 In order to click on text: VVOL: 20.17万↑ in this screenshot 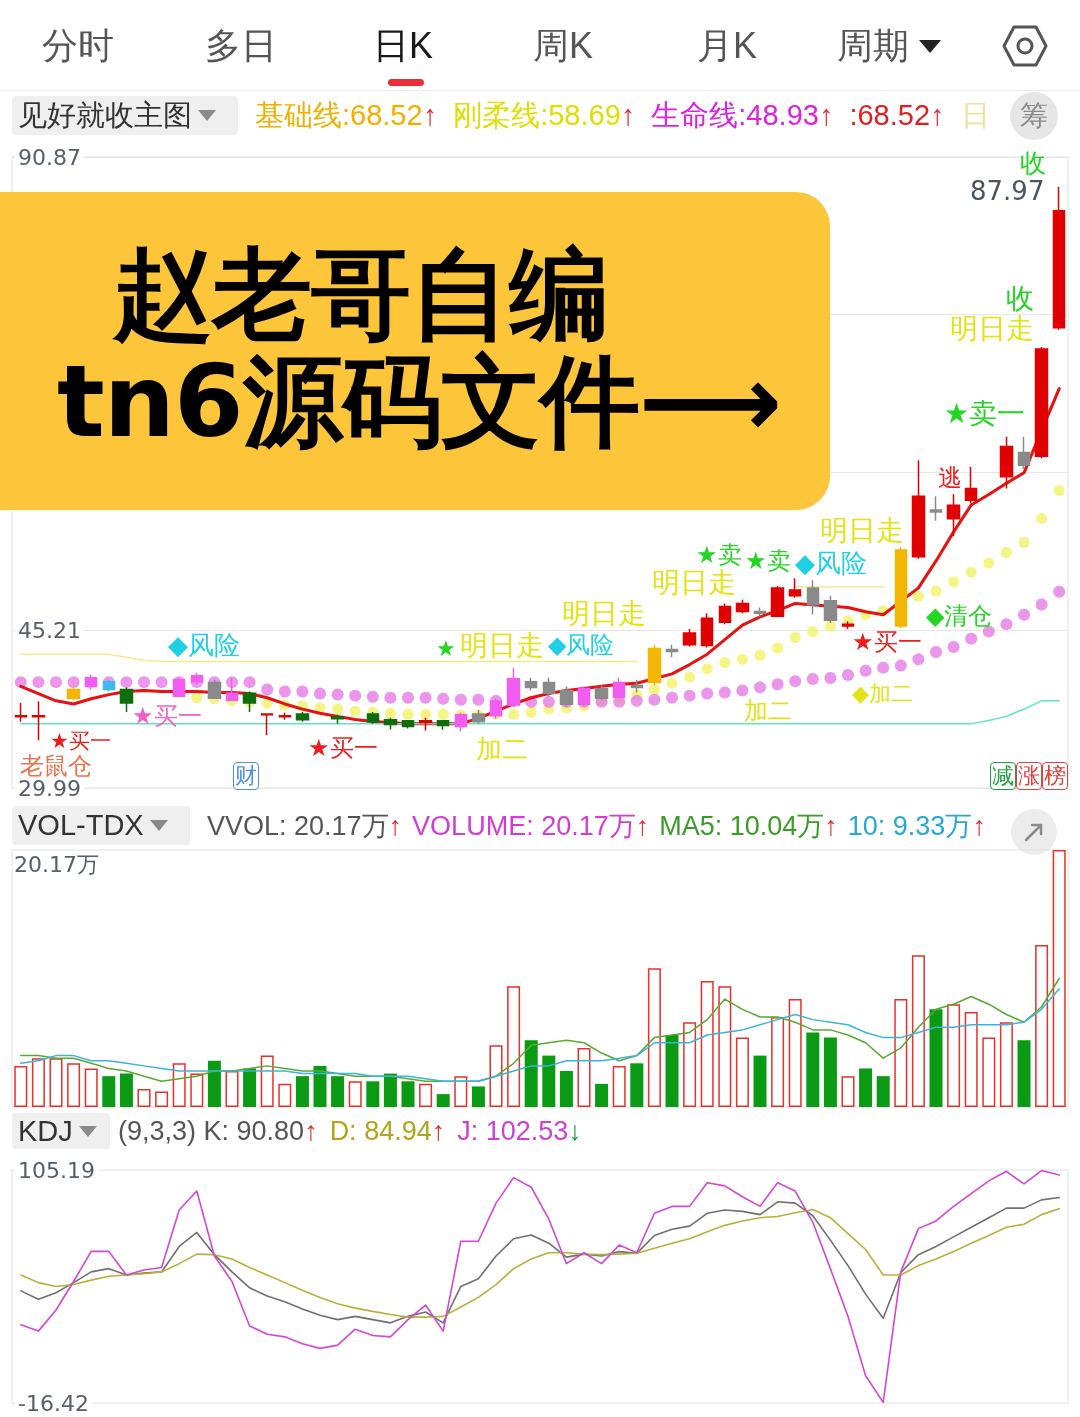, I will do `click(305, 825)`.